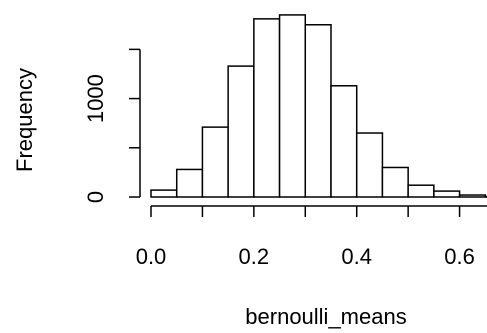  I want to click on y-axis: 0 1000, so click(112, 125).